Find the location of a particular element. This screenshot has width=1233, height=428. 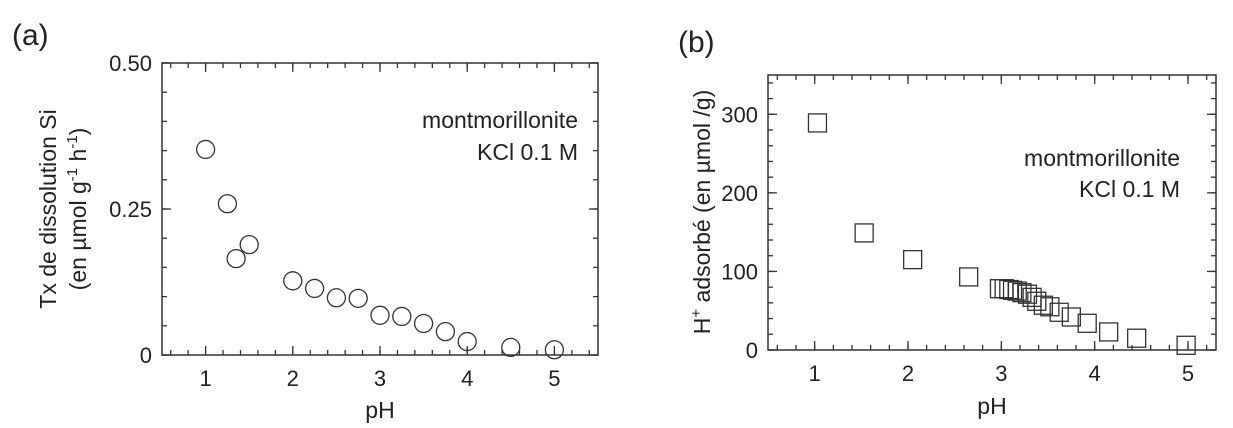

a-x-tick-label: 1 is located at coordinates (205, 378).